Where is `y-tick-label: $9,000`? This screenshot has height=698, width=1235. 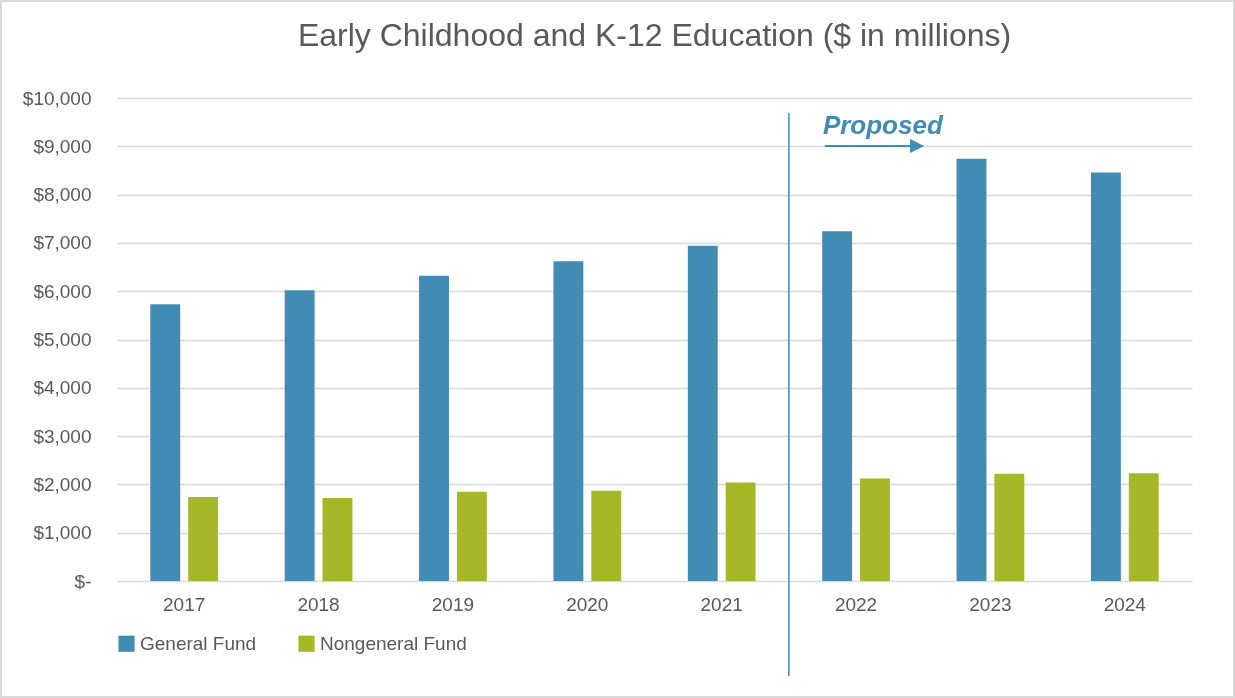 y-tick-label: $9,000 is located at coordinates (62, 146).